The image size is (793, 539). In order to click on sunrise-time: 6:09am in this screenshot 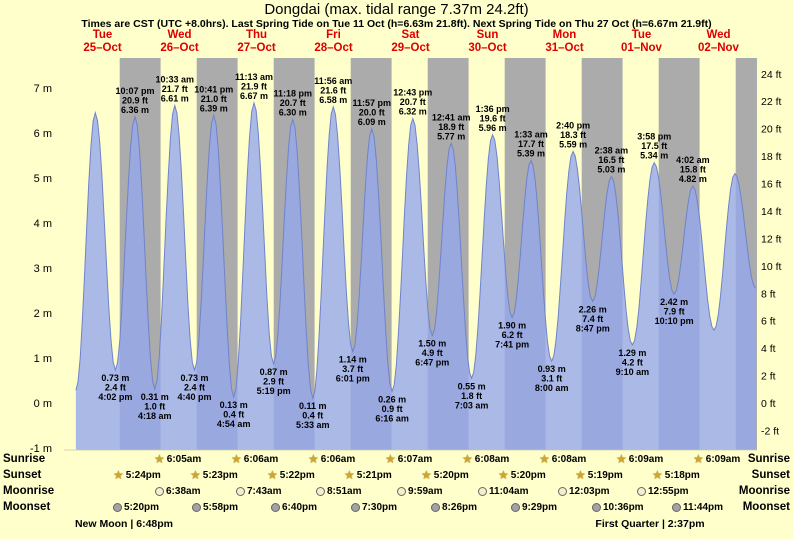, I will do `click(723, 459)`.